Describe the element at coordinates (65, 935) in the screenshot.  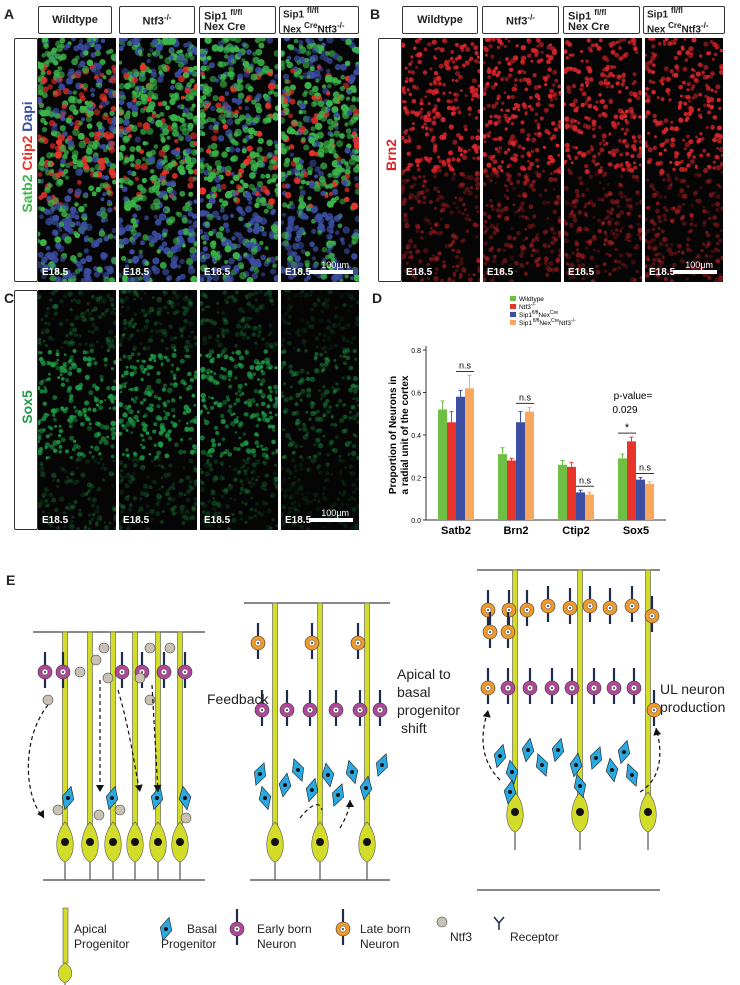
I see `key-apical-fiber` at that location.